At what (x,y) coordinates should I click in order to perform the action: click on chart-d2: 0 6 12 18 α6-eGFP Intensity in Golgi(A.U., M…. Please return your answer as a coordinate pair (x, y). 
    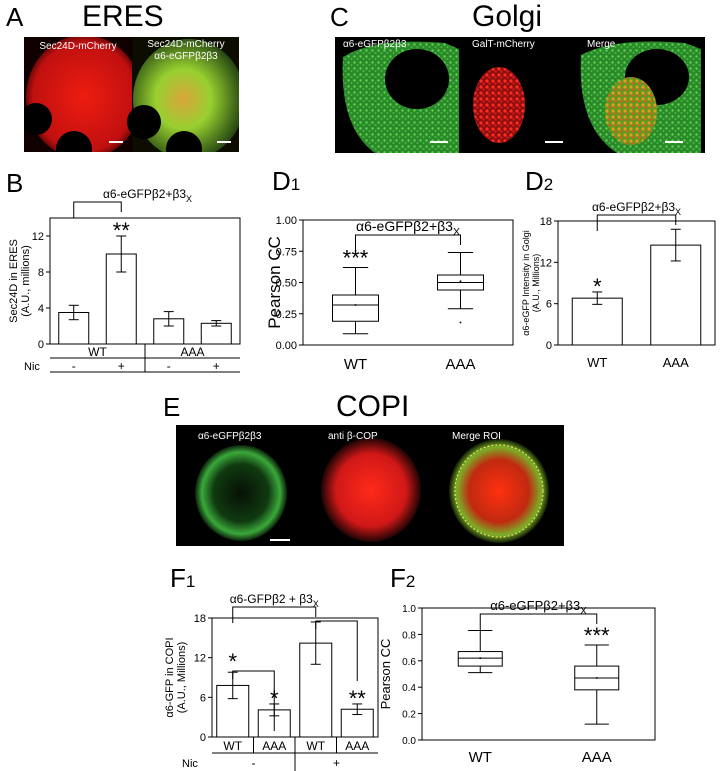
    Looking at the image, I should click on (618, 285).